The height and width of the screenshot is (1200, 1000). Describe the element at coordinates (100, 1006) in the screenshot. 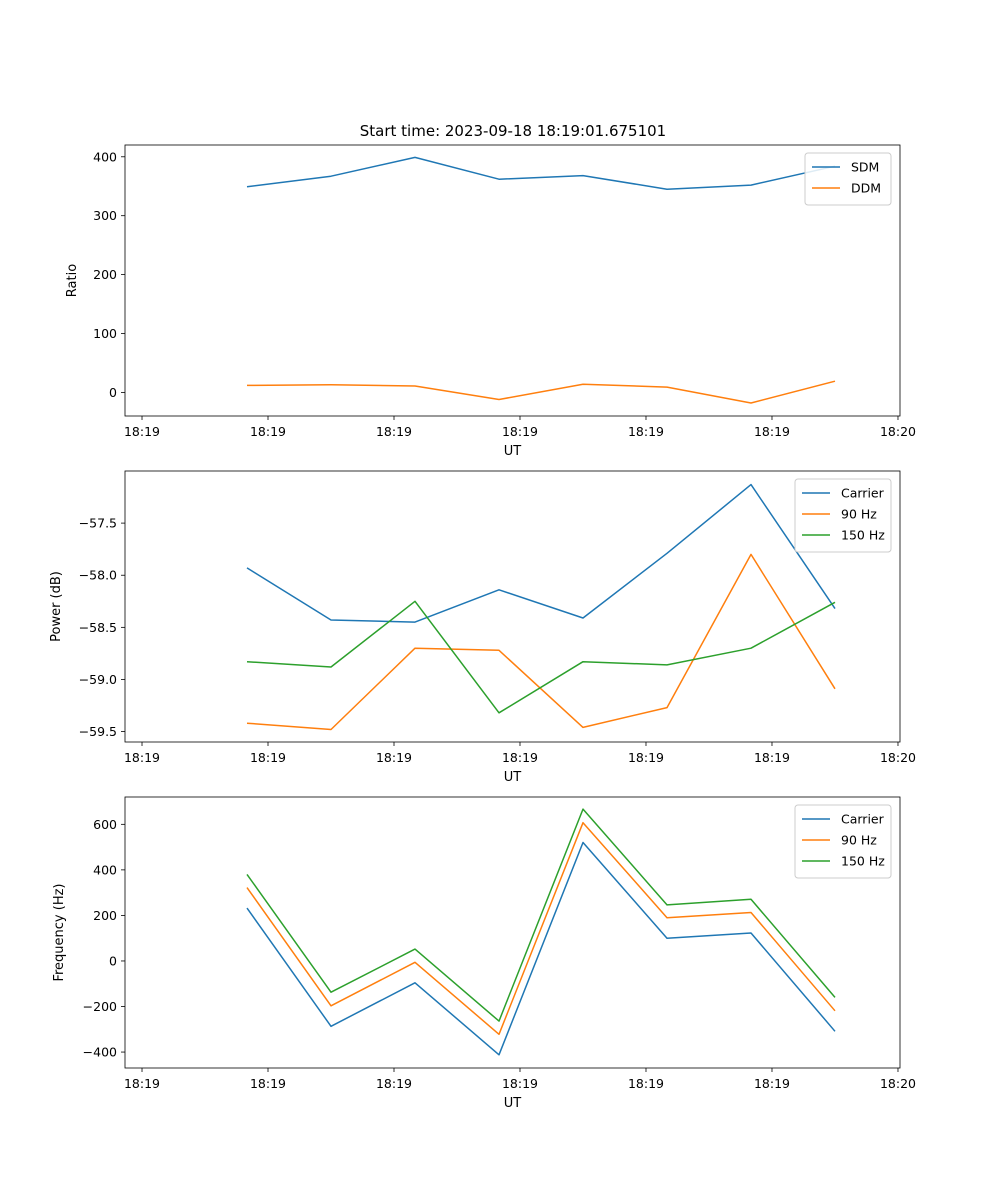

I see `y-tick-label: −200` at that location.